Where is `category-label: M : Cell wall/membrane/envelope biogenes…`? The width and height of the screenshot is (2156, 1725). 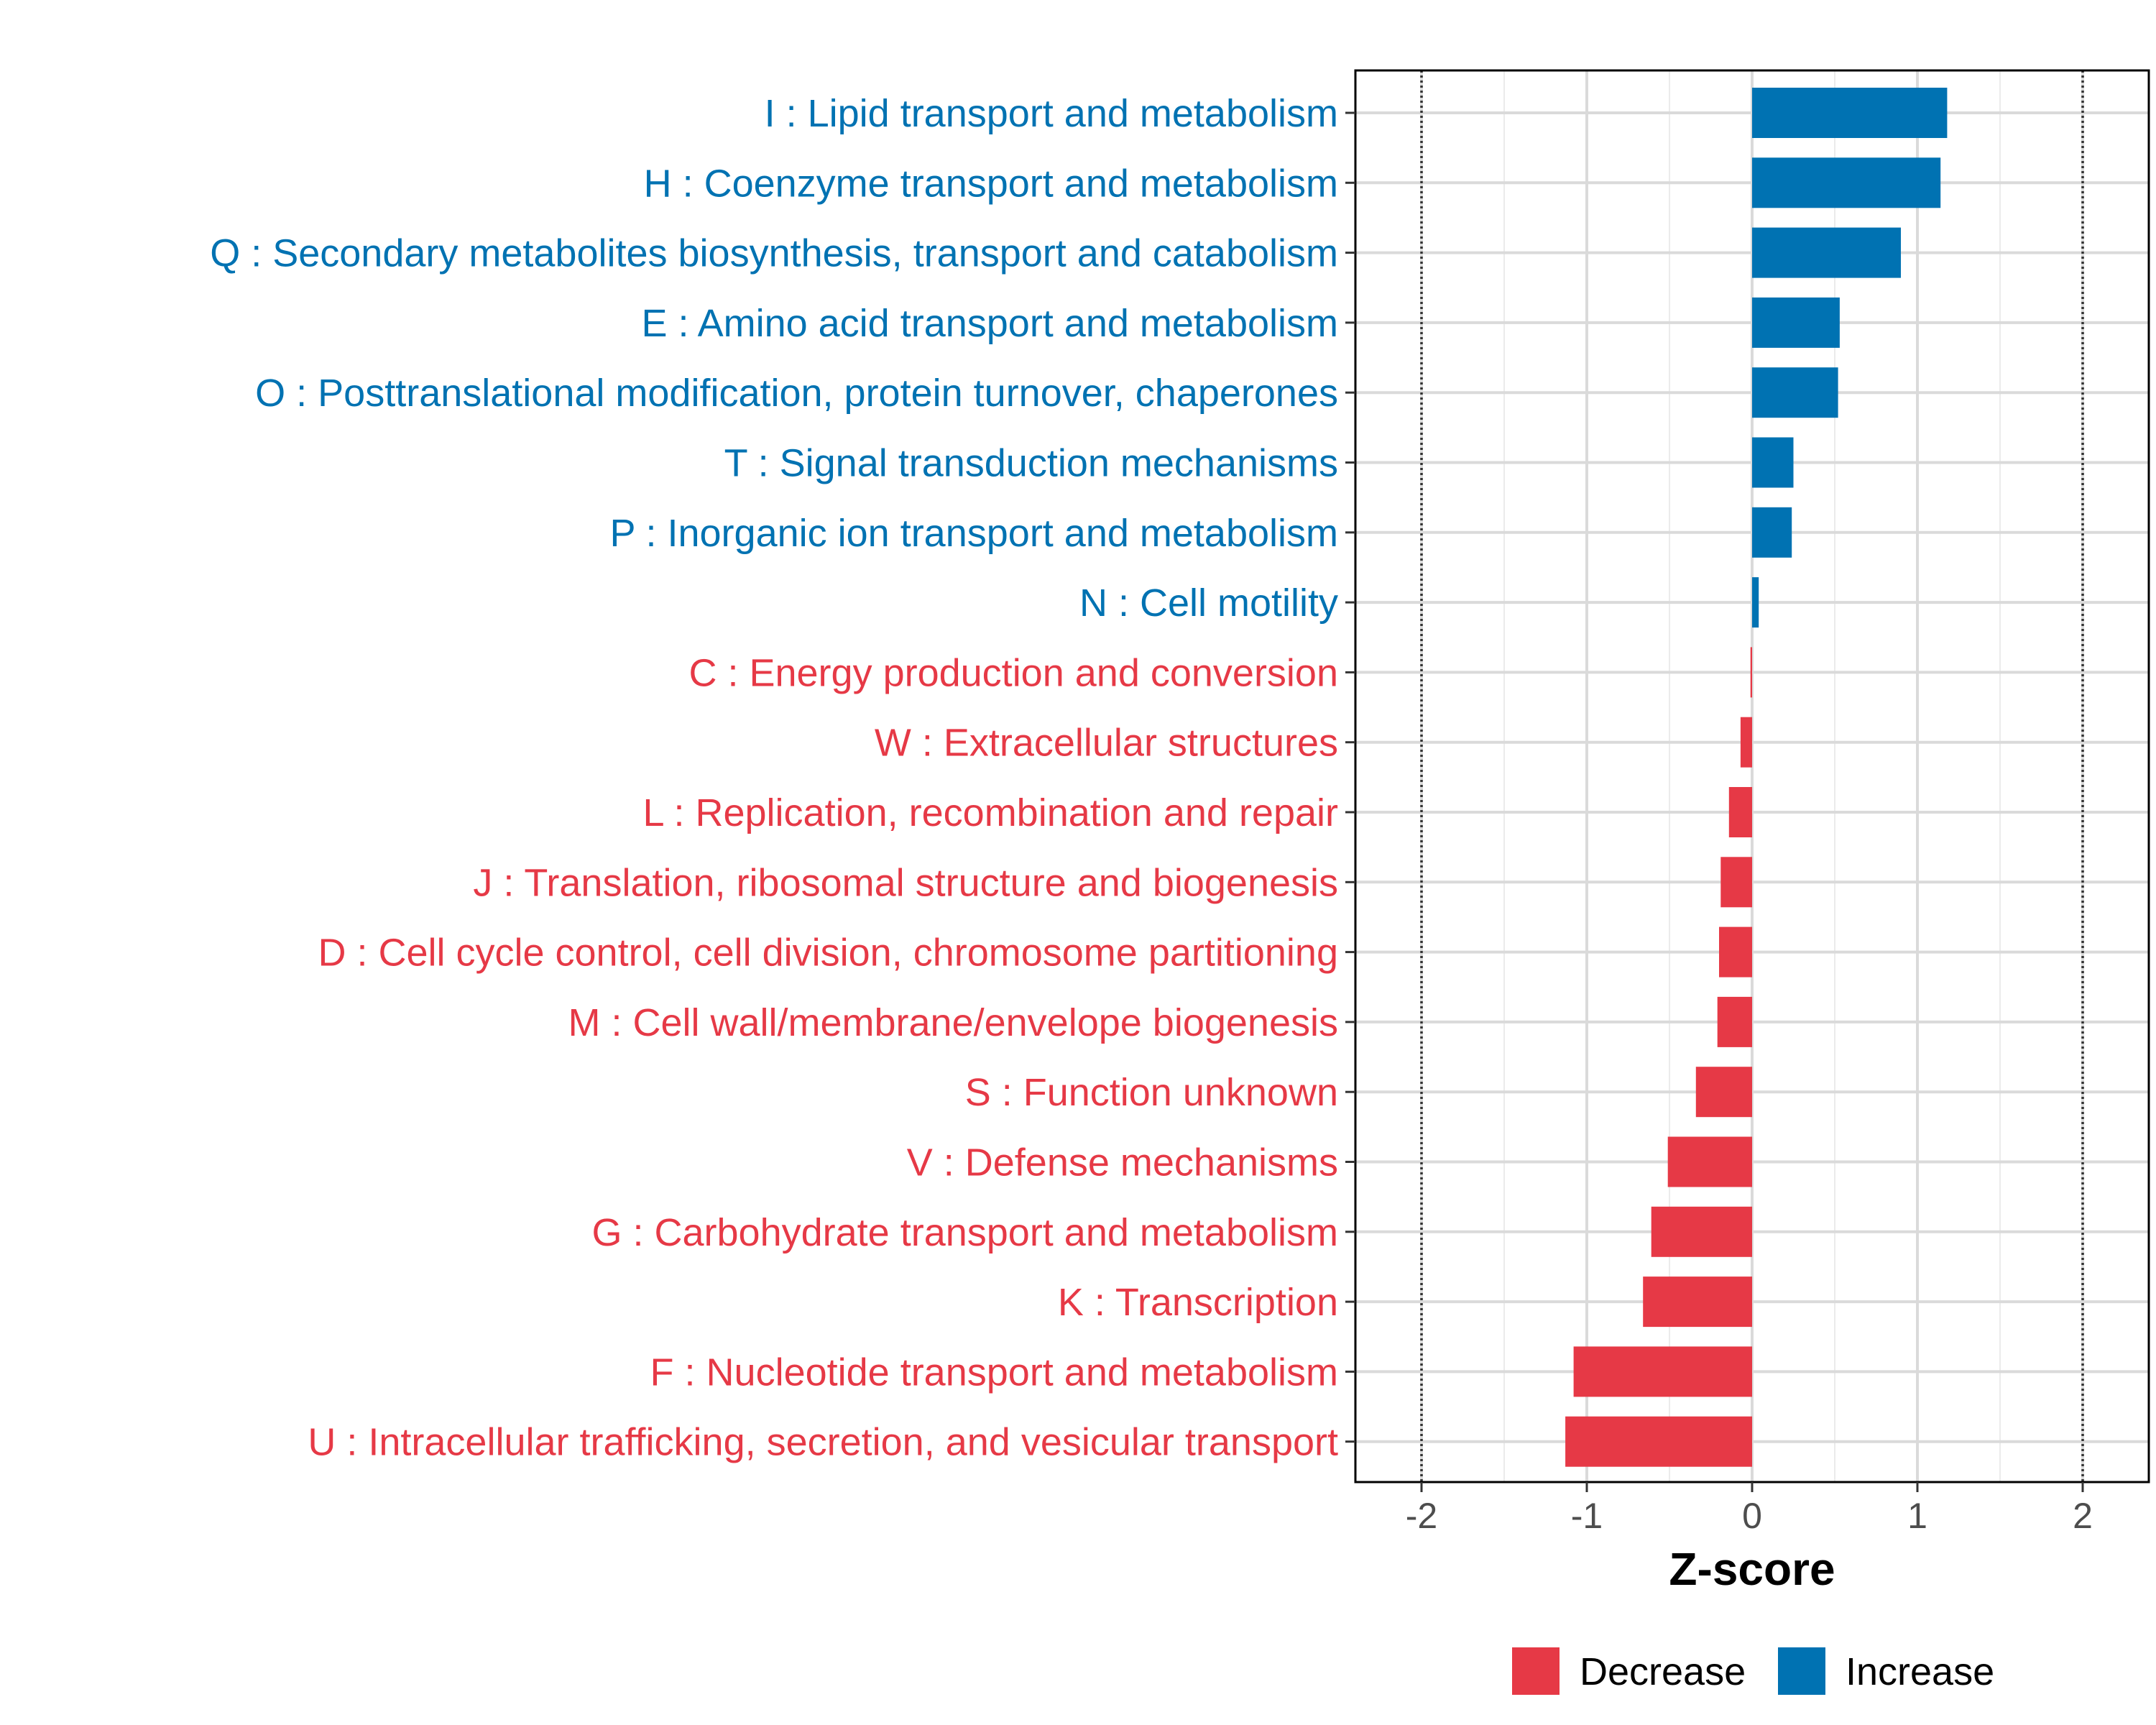 category-label: M : Cell wall/membrane/envelope biogenes… is located at coordinates (953, 1022).